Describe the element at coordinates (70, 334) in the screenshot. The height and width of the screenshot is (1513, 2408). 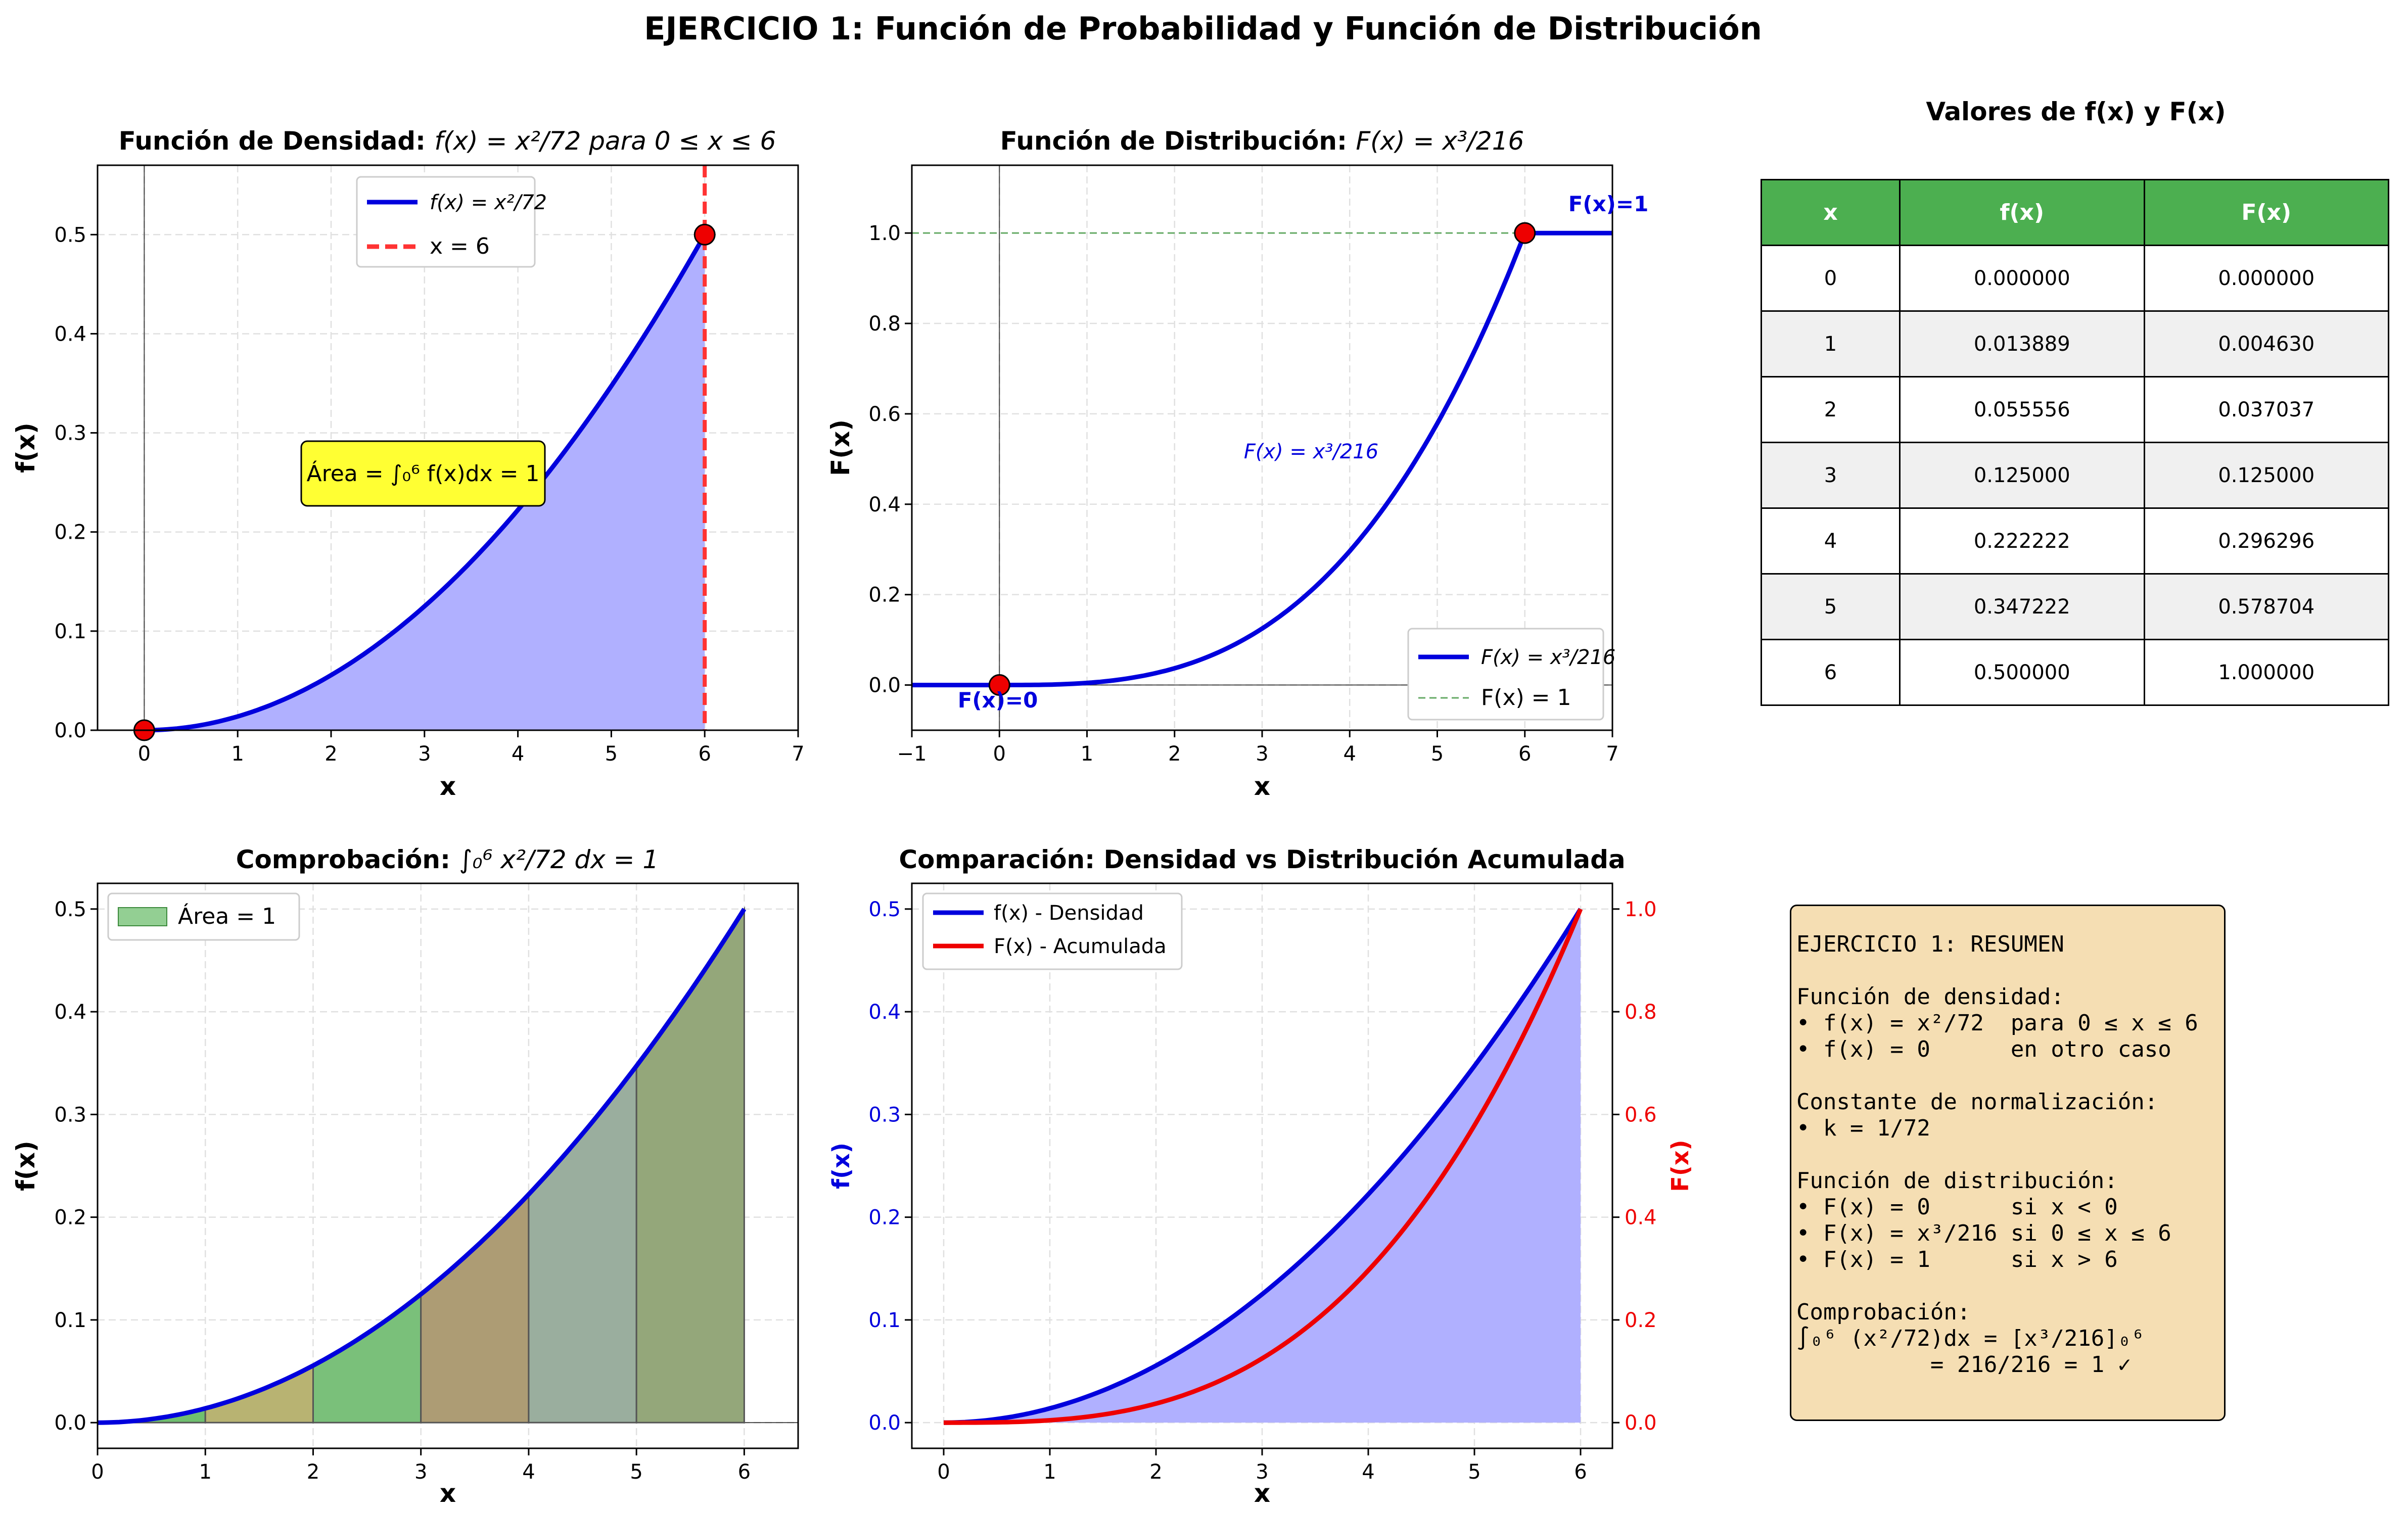
I see `density-ytick-label: 0.4` at that location.